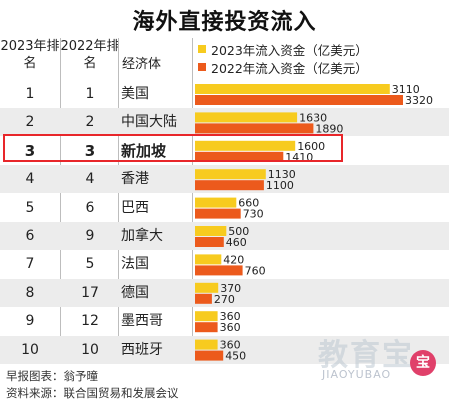  What do you see at coordinates (30, 55) in the screenshot?
I see `header-rank-2023: 2023年排名` at bounding box center [30, 55].